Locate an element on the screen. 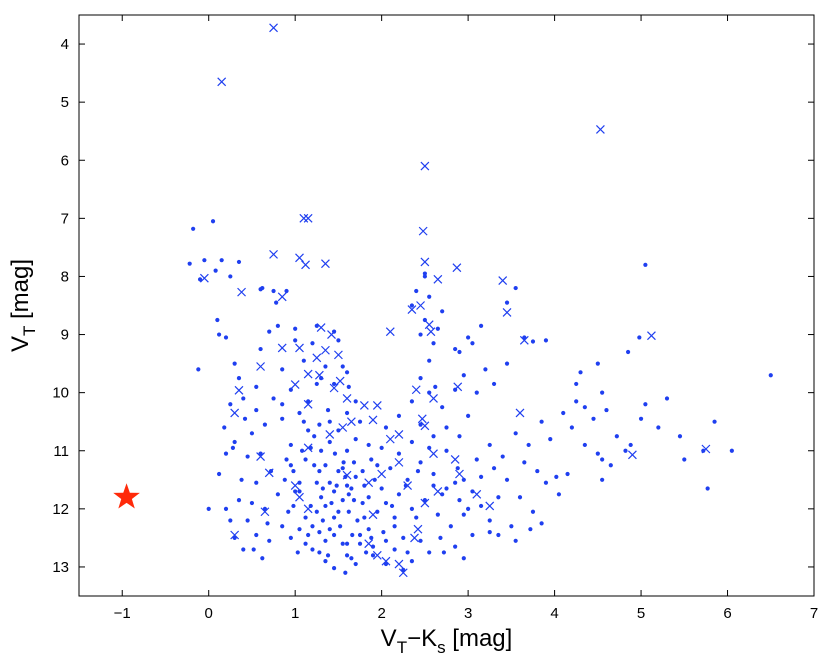 This screenshot has height=660, width=830. y-axis-label: VT [mag] is located at coordinates (23, 305).